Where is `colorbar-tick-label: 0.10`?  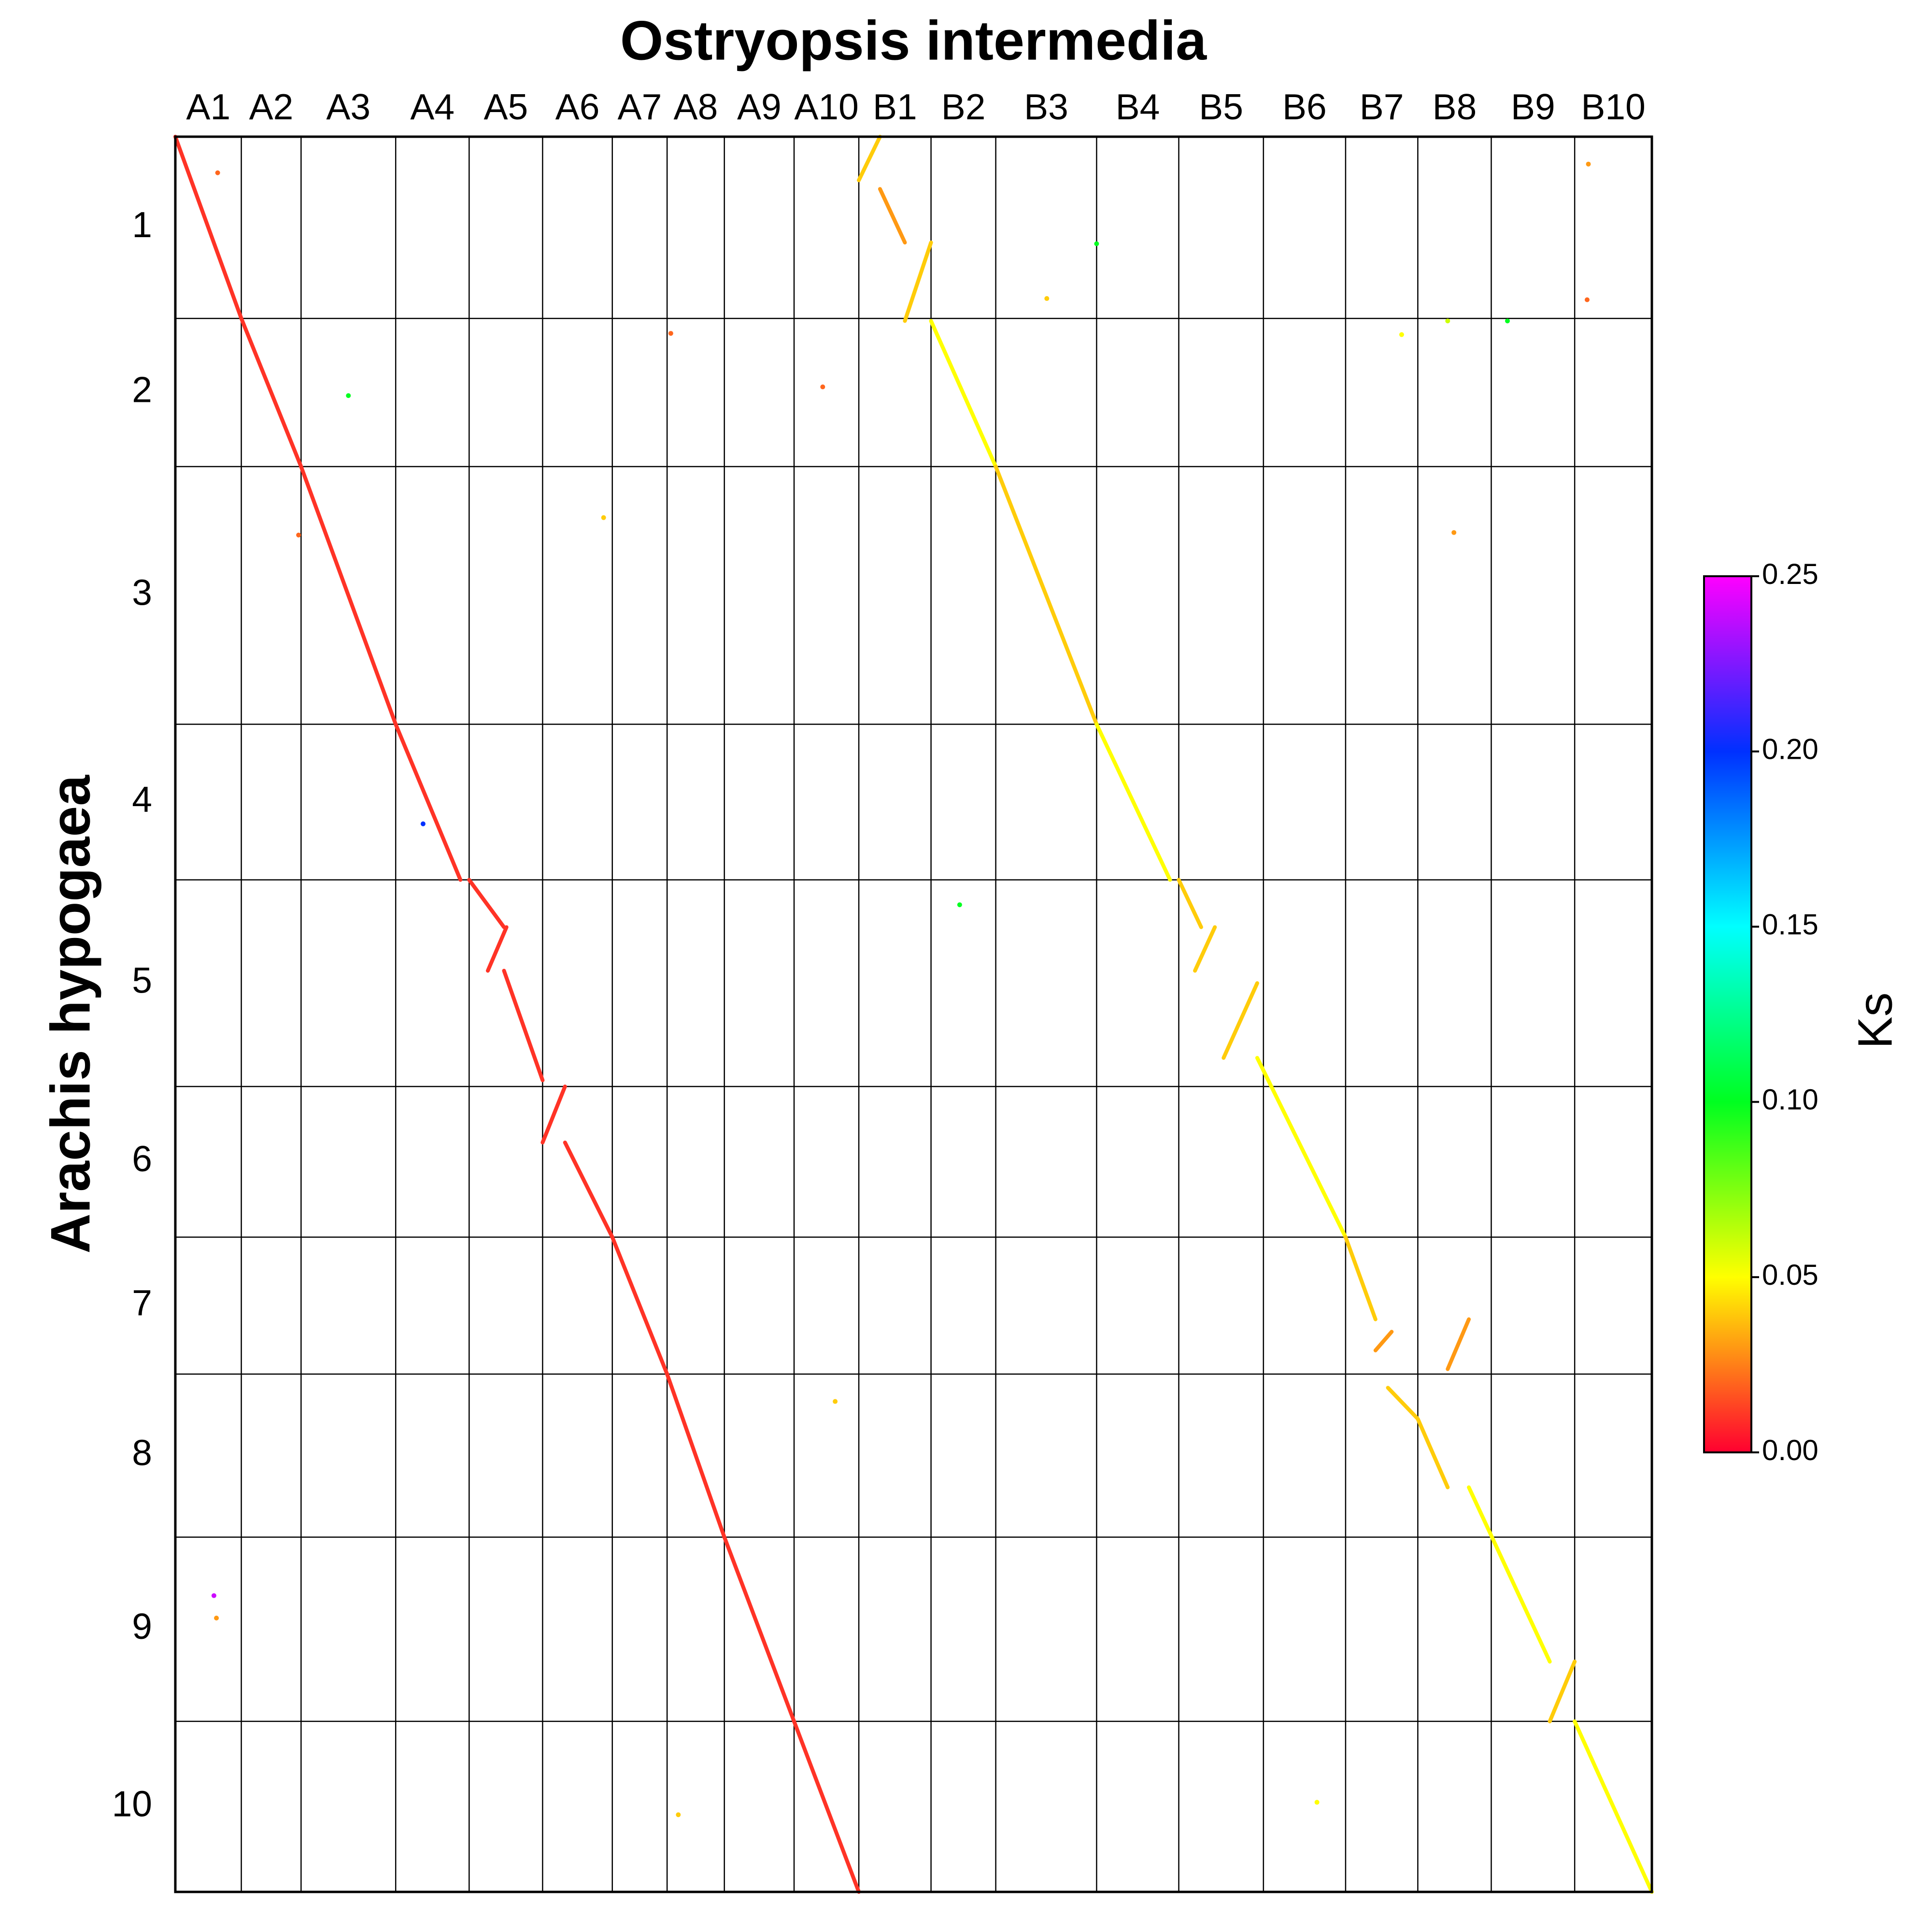
colorbar-tick-label: 0.10 is located at coordinates (1790, 1099).